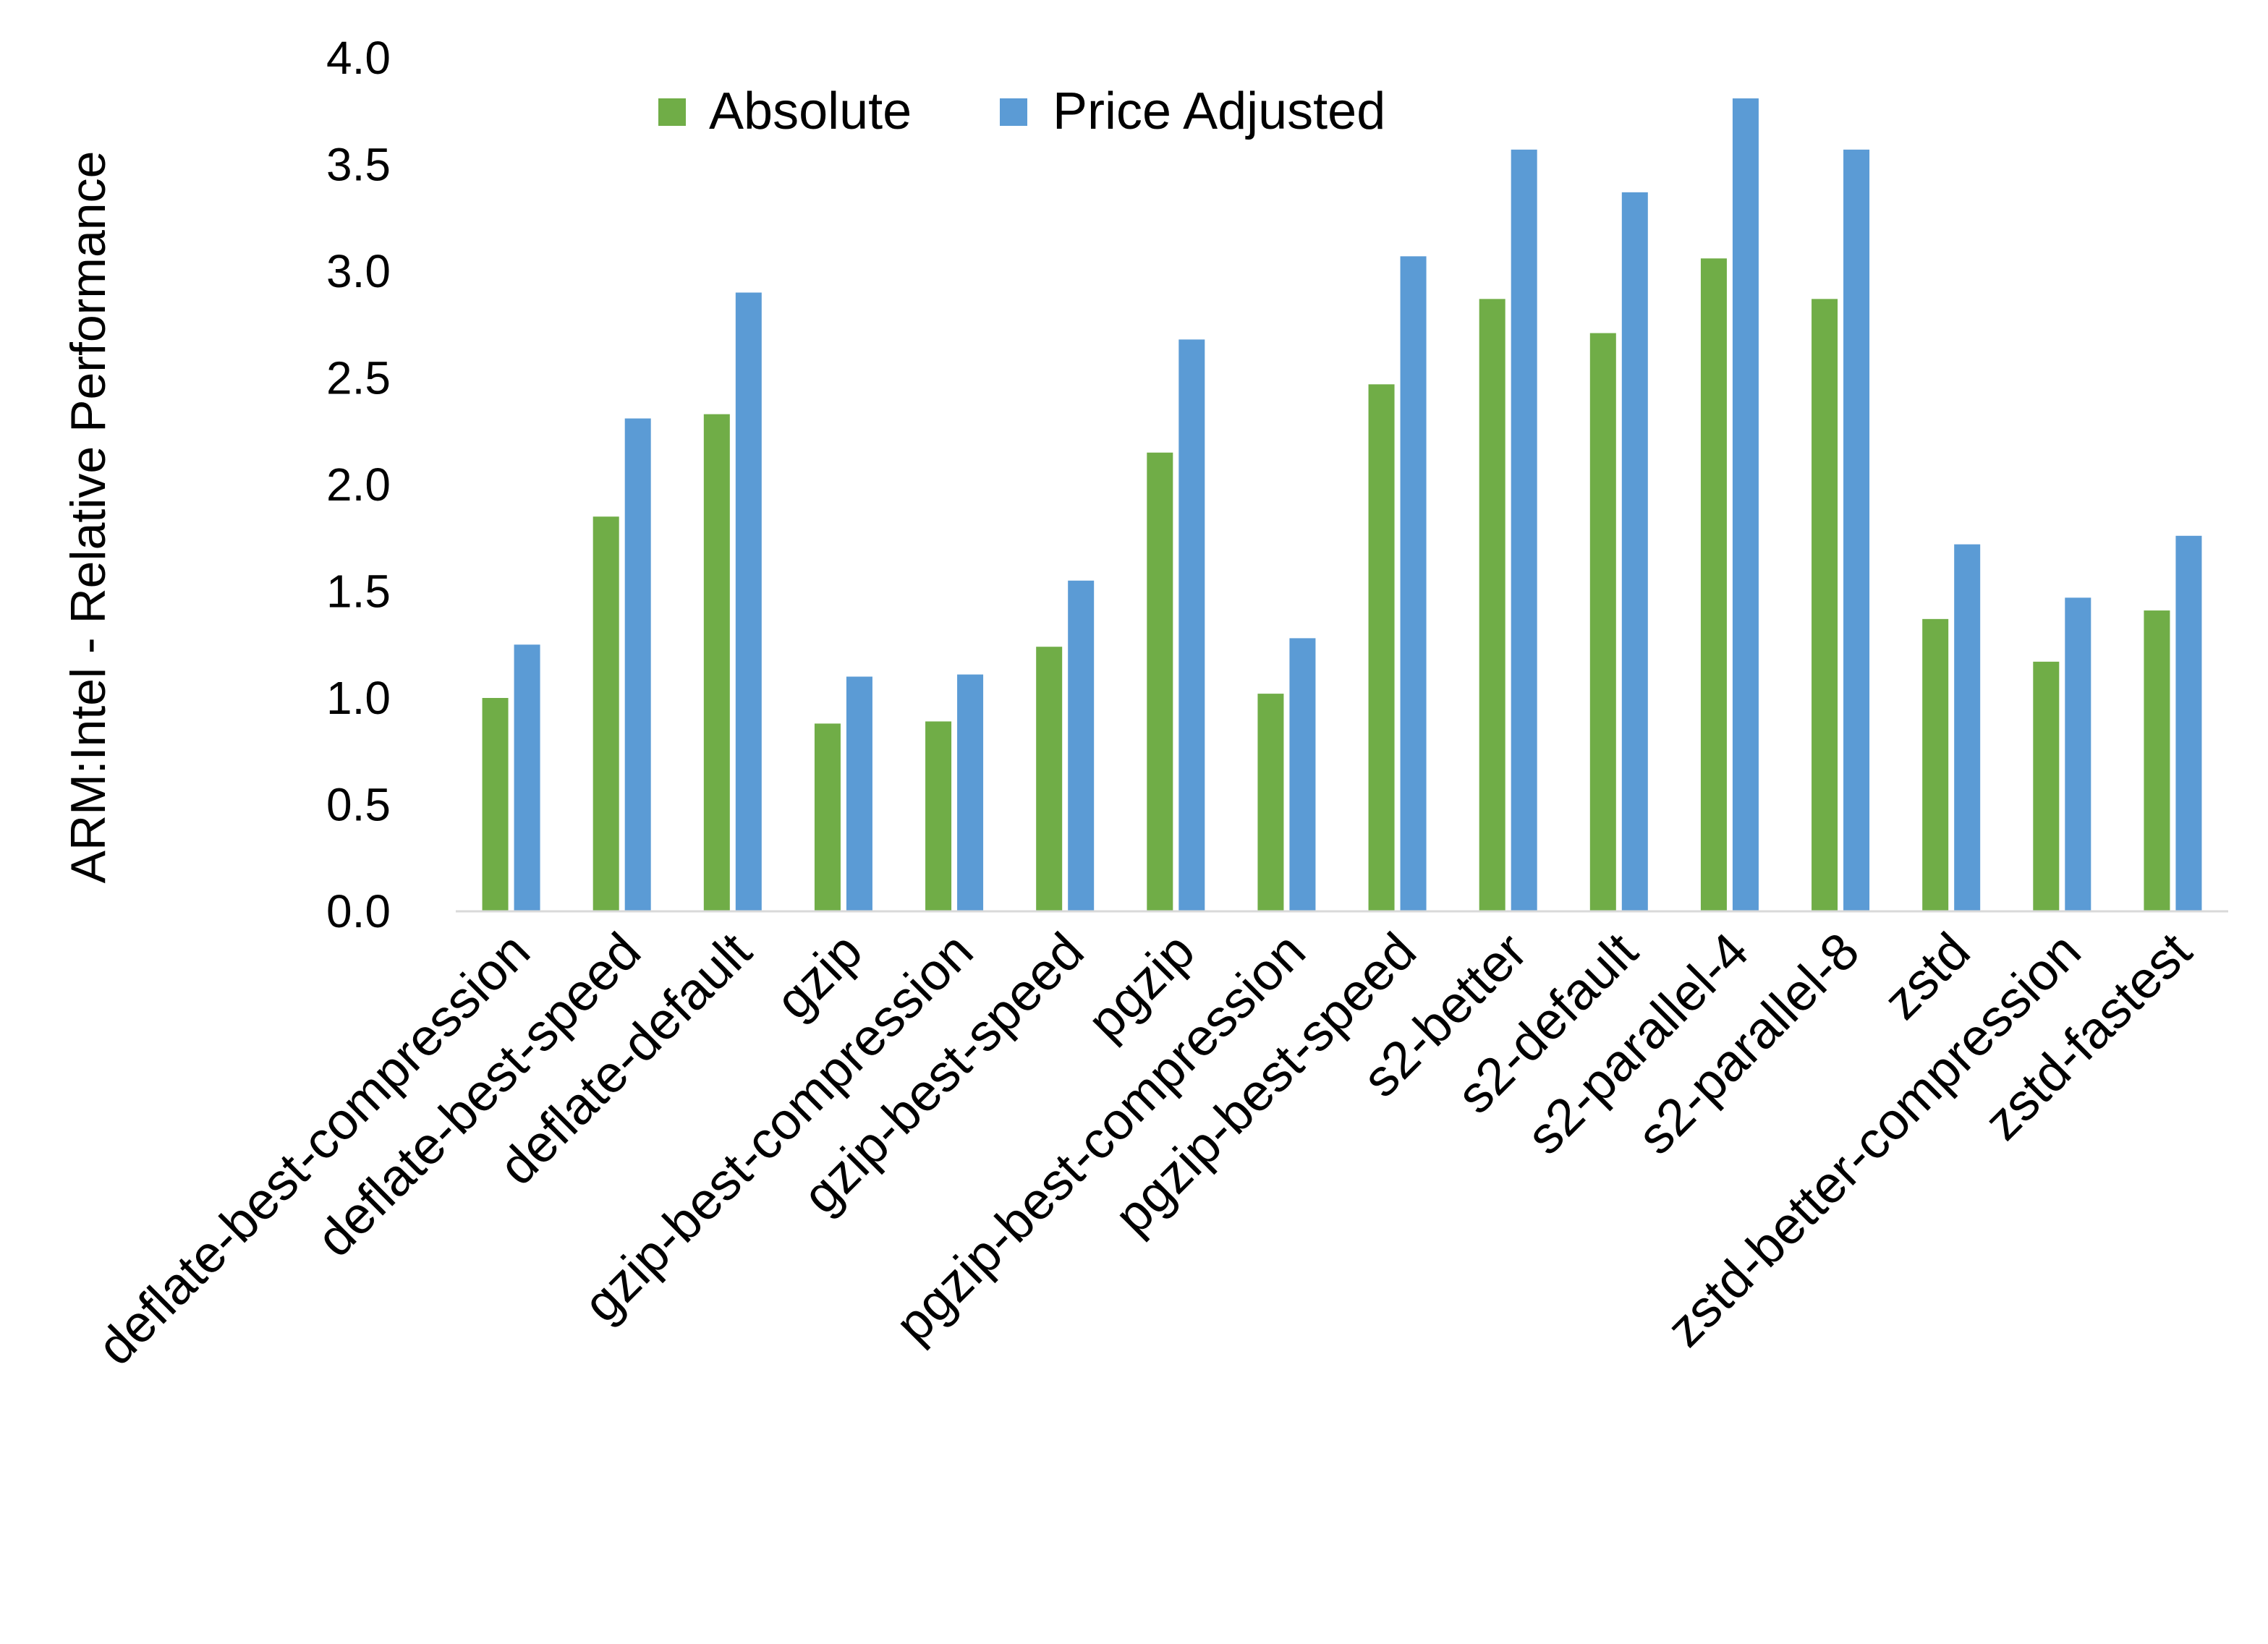 The width and height of the screenshot is (2268, 1644). What do you see at coordinates (1381, 647) in the screenshot?
I see `bar-absolute-pgzip-best-speed` at bounding box center [1381, 647].